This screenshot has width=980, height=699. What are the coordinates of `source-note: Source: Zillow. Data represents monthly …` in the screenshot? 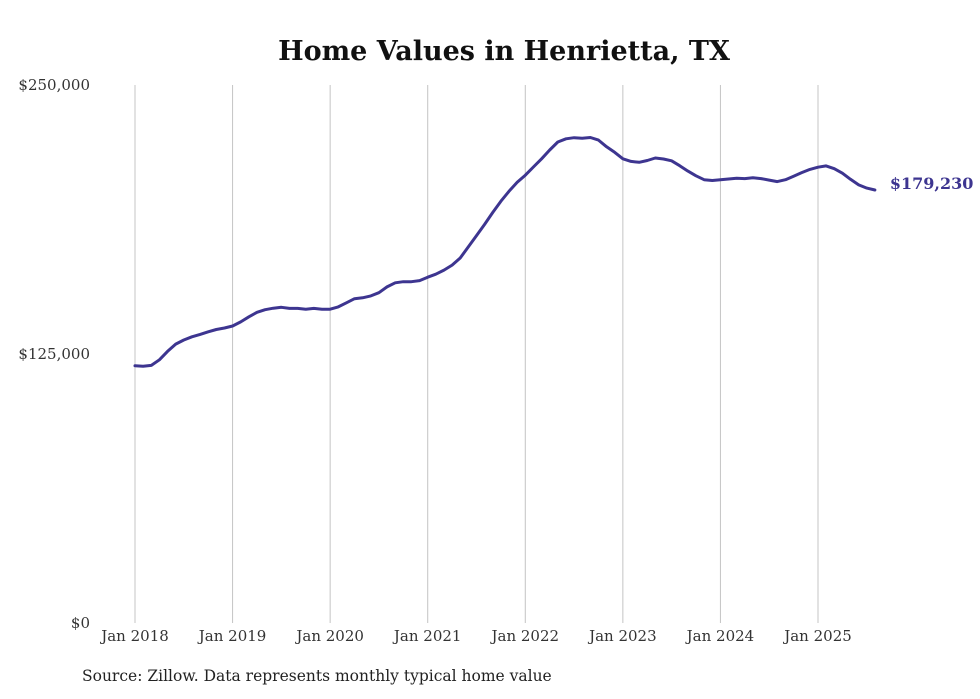 It's located at (317, 676).